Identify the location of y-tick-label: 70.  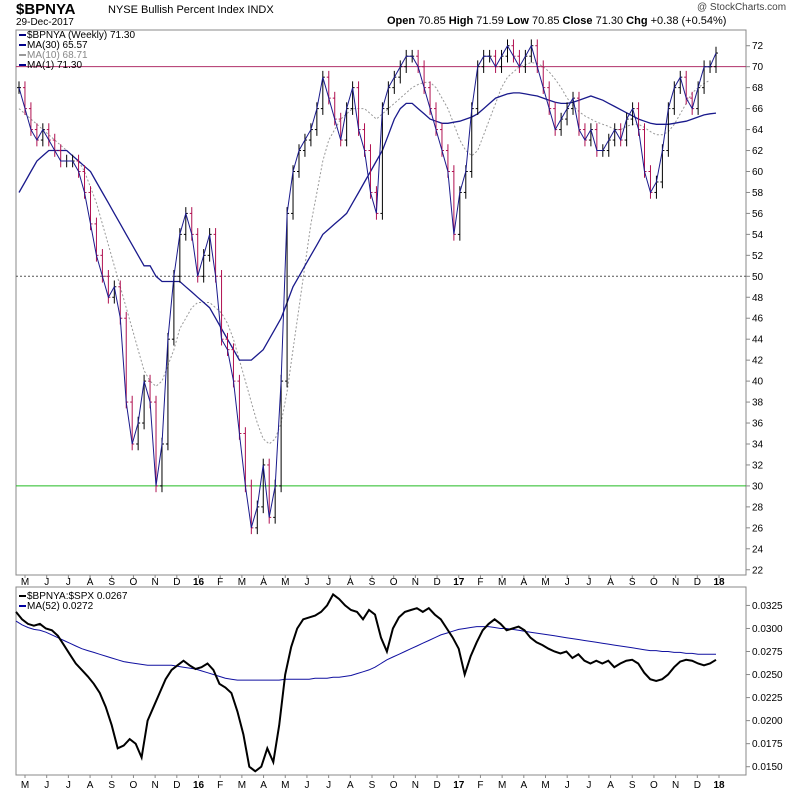
(758, 67).